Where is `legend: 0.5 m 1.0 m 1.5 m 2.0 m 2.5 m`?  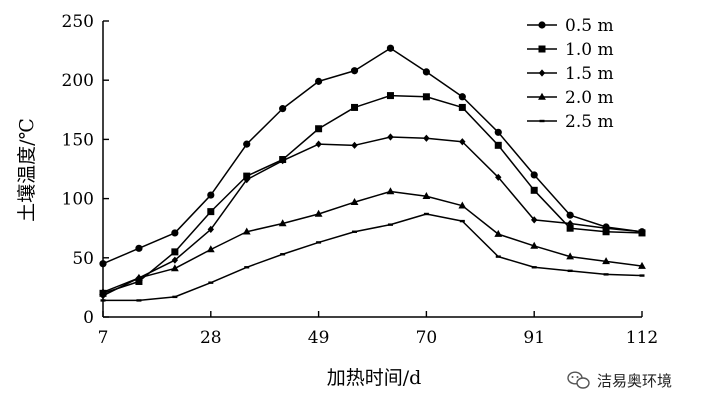 legend: 0.5 m 1.0 m 1.5 m 2.0 m 2.5 m is located at coordinates (570, 74).